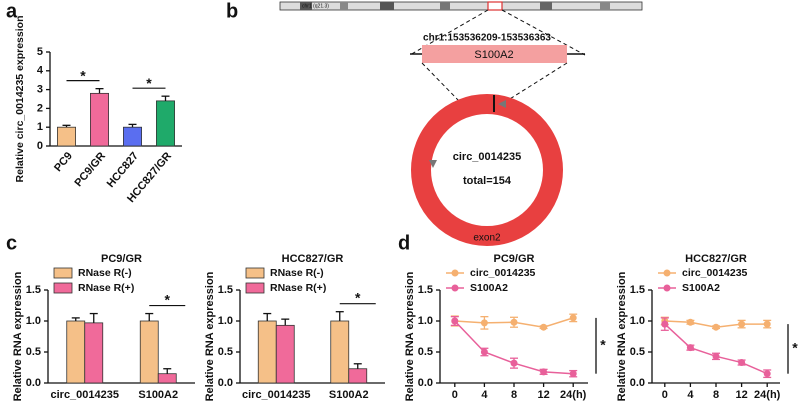  I want to click on x-tick-label: S100A2, so click(158, 395).